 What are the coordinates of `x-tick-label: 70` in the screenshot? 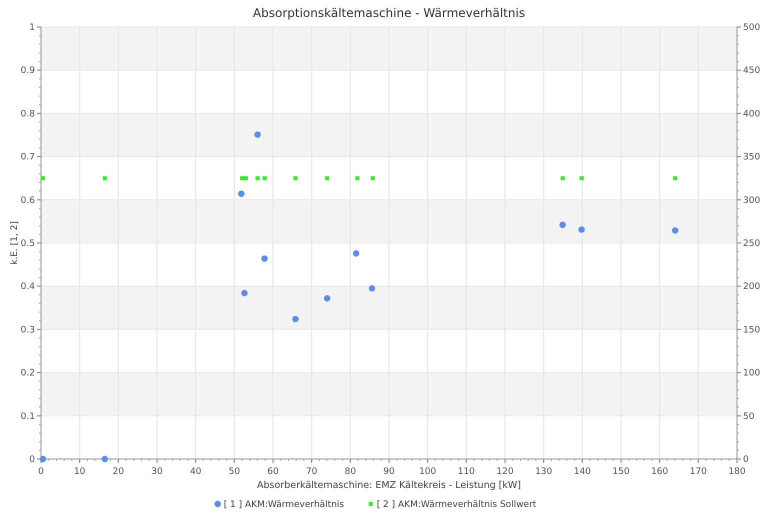 It's located at (312, 472).